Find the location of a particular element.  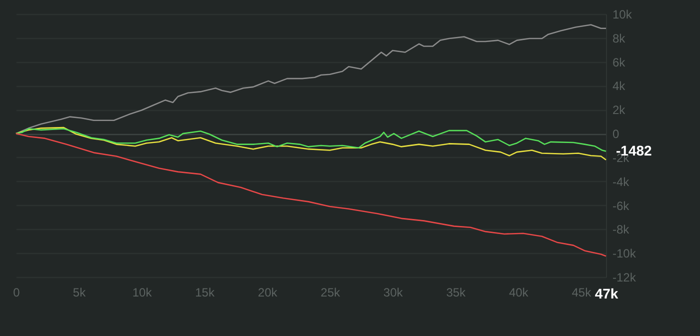

y-tick-label: 6k is located at coordinates (619, 62).